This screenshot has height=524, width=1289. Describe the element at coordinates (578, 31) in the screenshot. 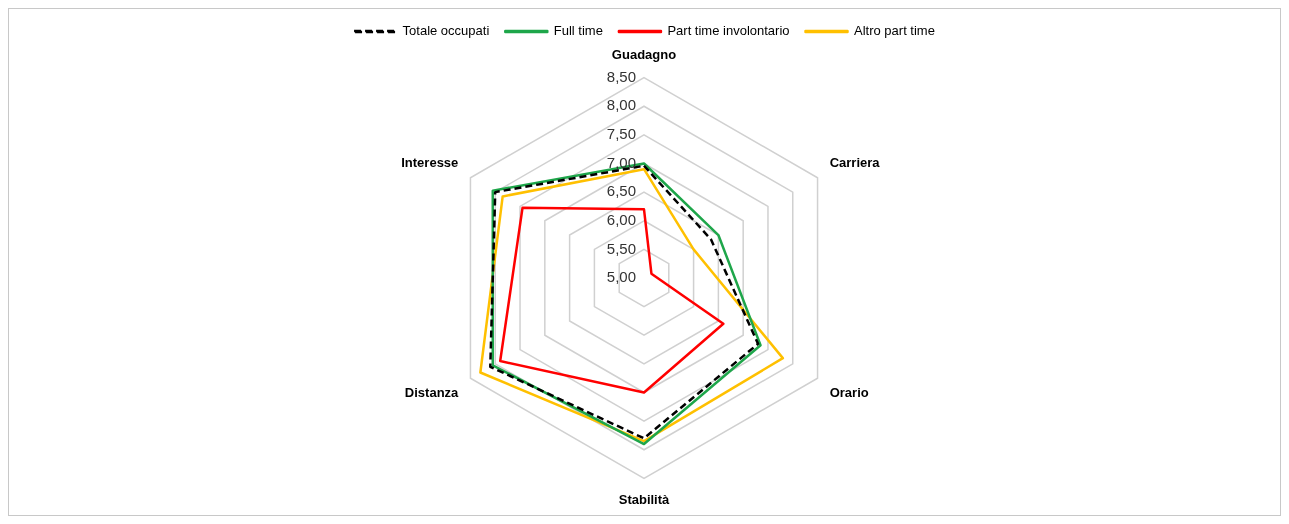

I see `legend-label: Full time` at that location.